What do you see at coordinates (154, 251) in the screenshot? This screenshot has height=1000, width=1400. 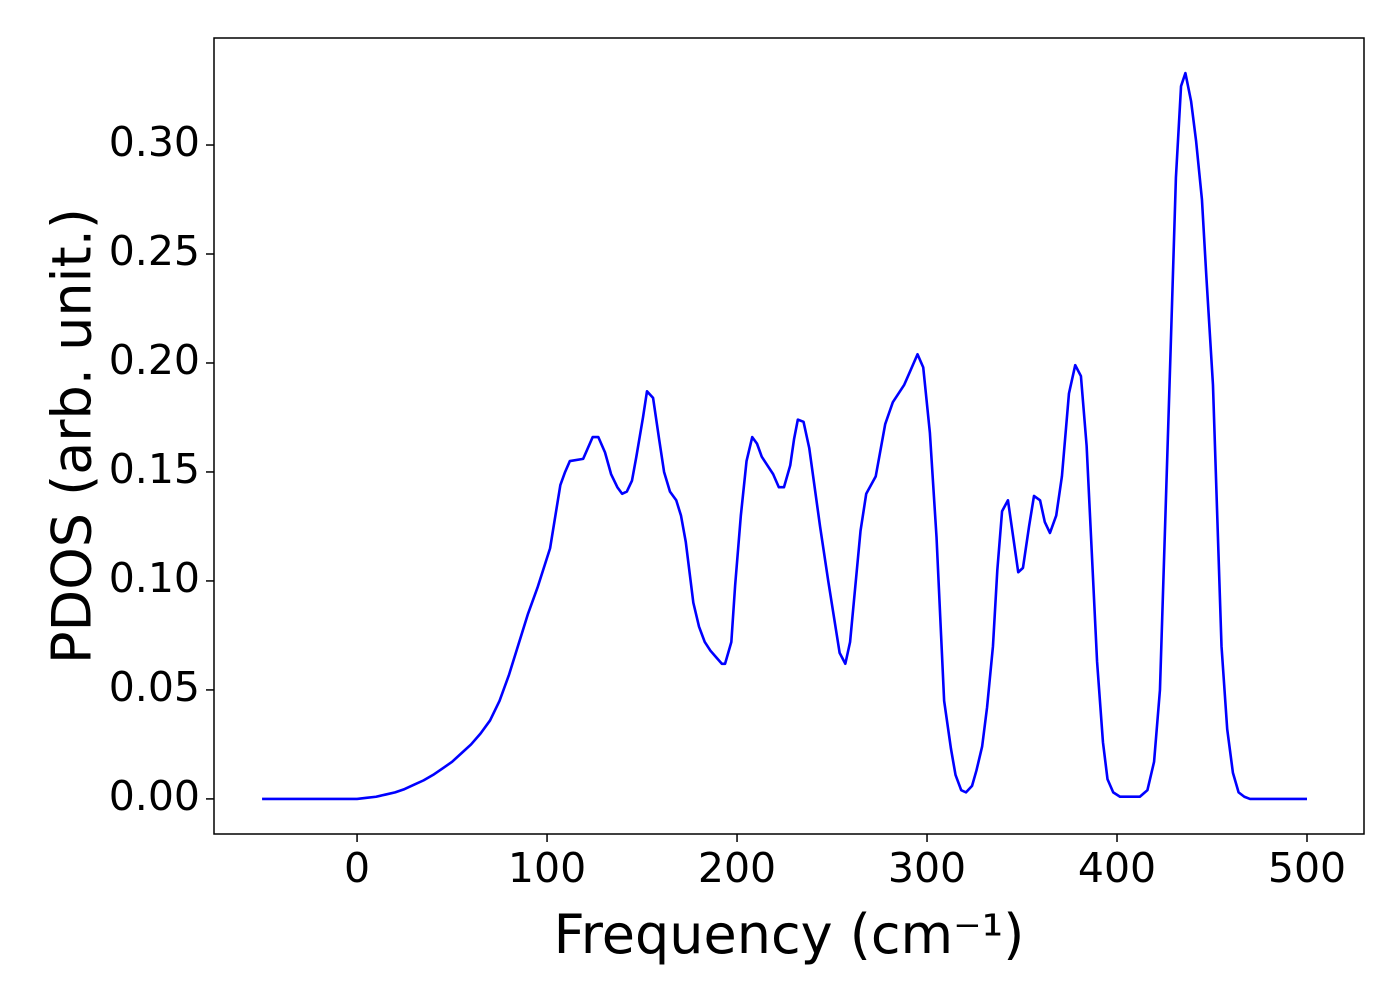 I see `y-tick-label: 0.25` at bounding box center [154, 251].